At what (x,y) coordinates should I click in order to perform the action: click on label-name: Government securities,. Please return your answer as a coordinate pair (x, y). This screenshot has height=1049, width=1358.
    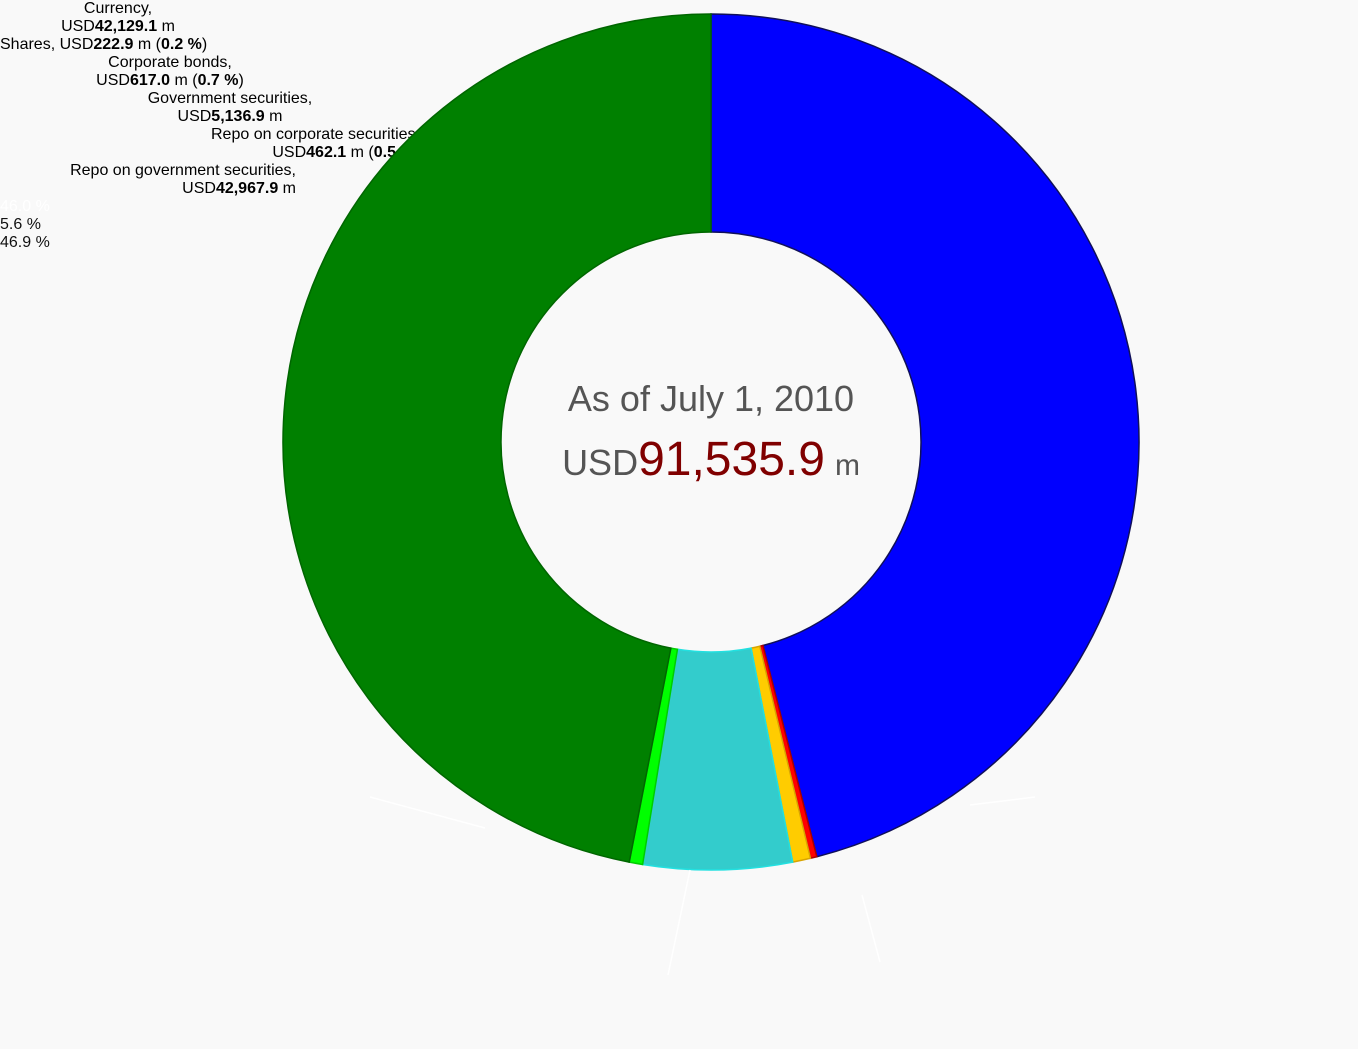
    Looking at the image, I should click on (230, 98).